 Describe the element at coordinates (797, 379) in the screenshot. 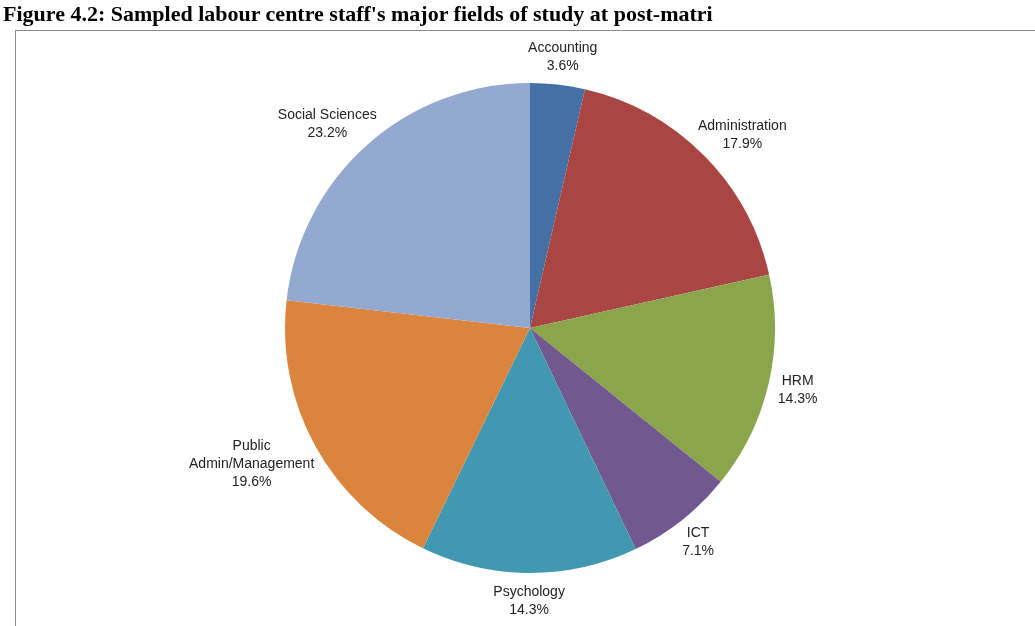

I see `slice-label: HRM` at that location.